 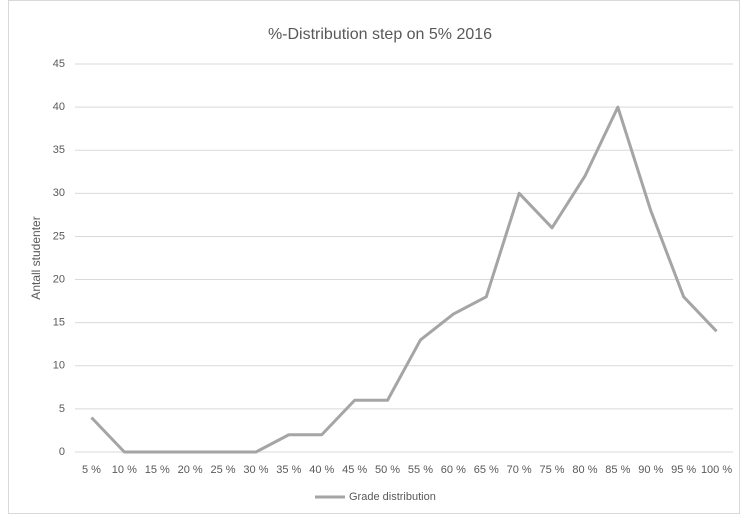 I want to click on y-tick-label: 30, so click(x=59, y=193).